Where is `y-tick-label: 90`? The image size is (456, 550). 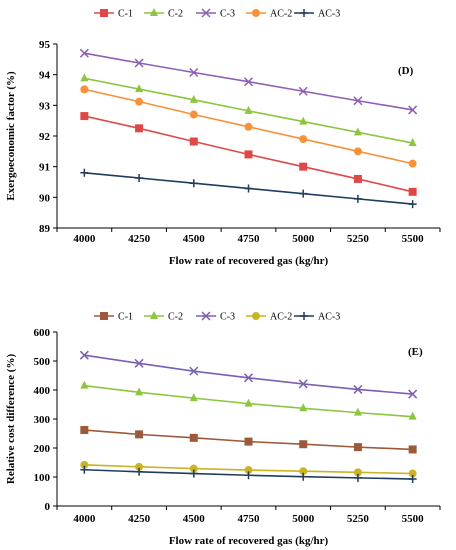
y-tick-label: 90 is located at coordinates (45, 198).